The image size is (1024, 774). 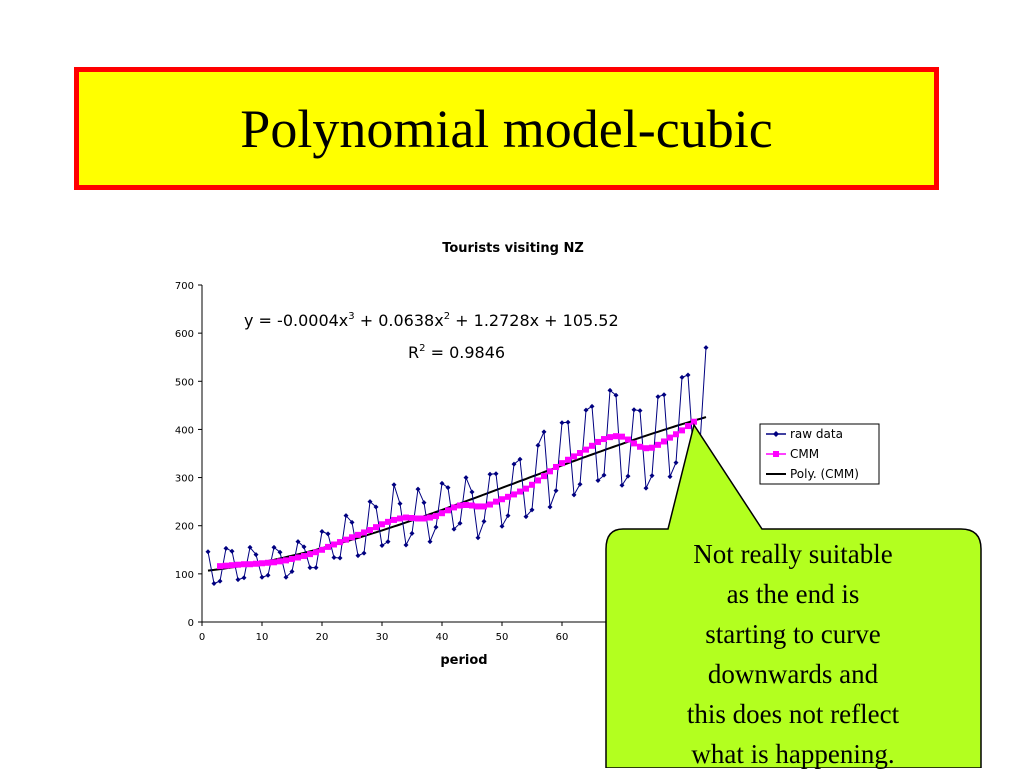 I want to click on x-tick-label: 20, so click(x=322, y=637).